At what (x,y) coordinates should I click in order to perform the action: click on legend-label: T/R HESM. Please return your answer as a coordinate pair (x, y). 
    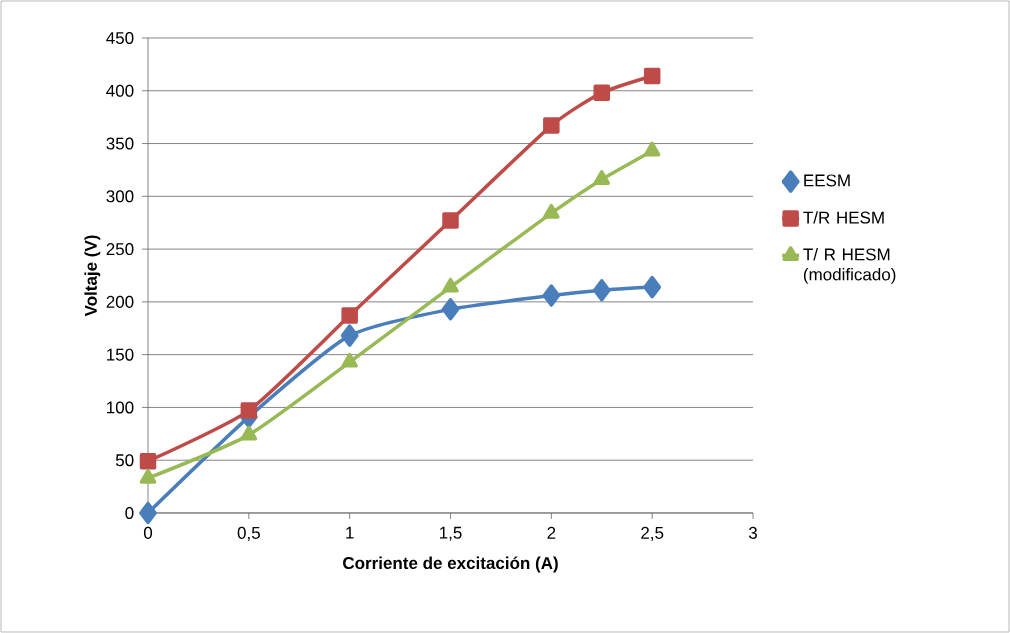
    Looking at the image, I should click on (843, 217).